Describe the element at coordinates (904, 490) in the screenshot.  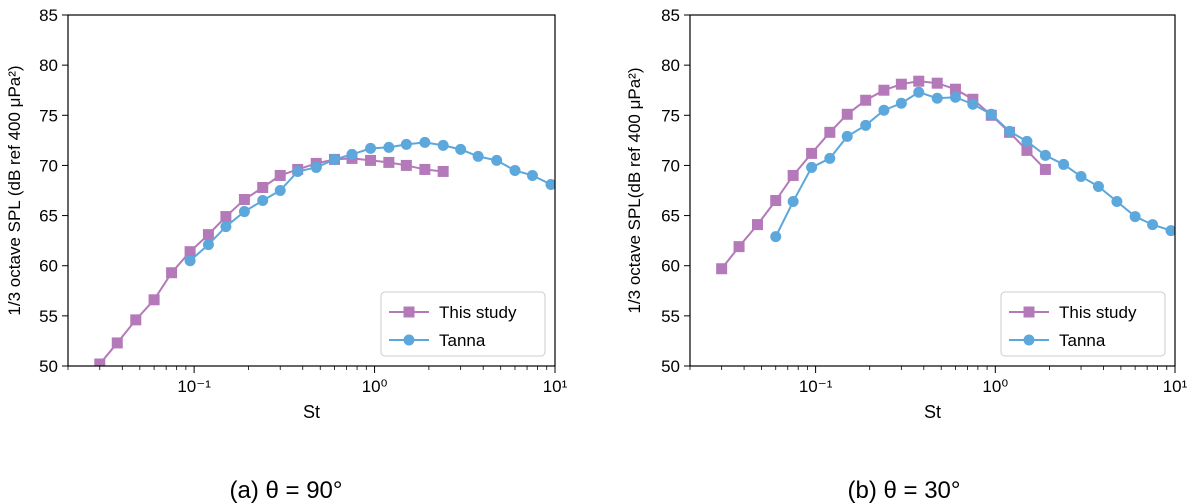
I see `subfigure-caption: (b) θ = 30°` at that location.